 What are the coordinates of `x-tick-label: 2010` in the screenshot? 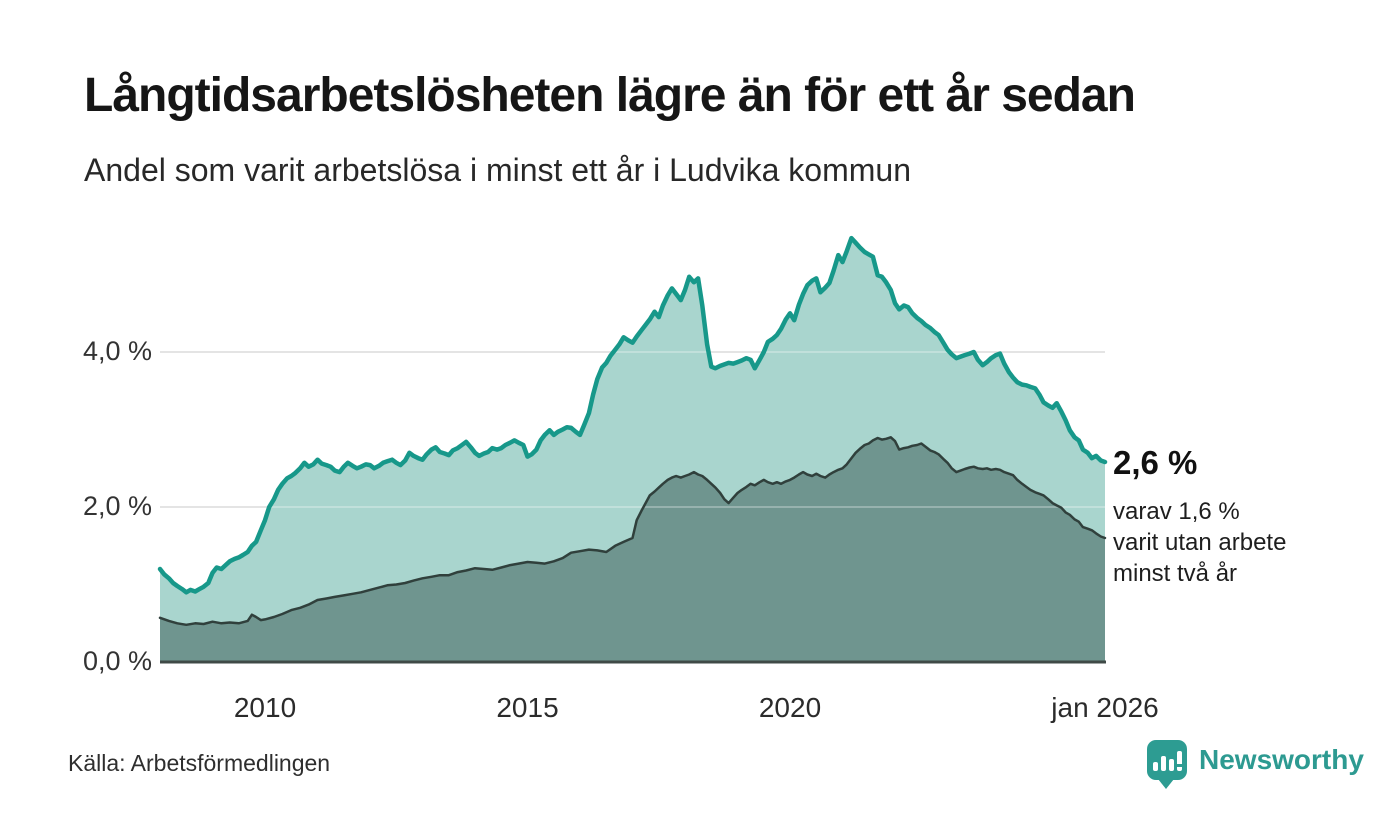 It's located at (265, 707).